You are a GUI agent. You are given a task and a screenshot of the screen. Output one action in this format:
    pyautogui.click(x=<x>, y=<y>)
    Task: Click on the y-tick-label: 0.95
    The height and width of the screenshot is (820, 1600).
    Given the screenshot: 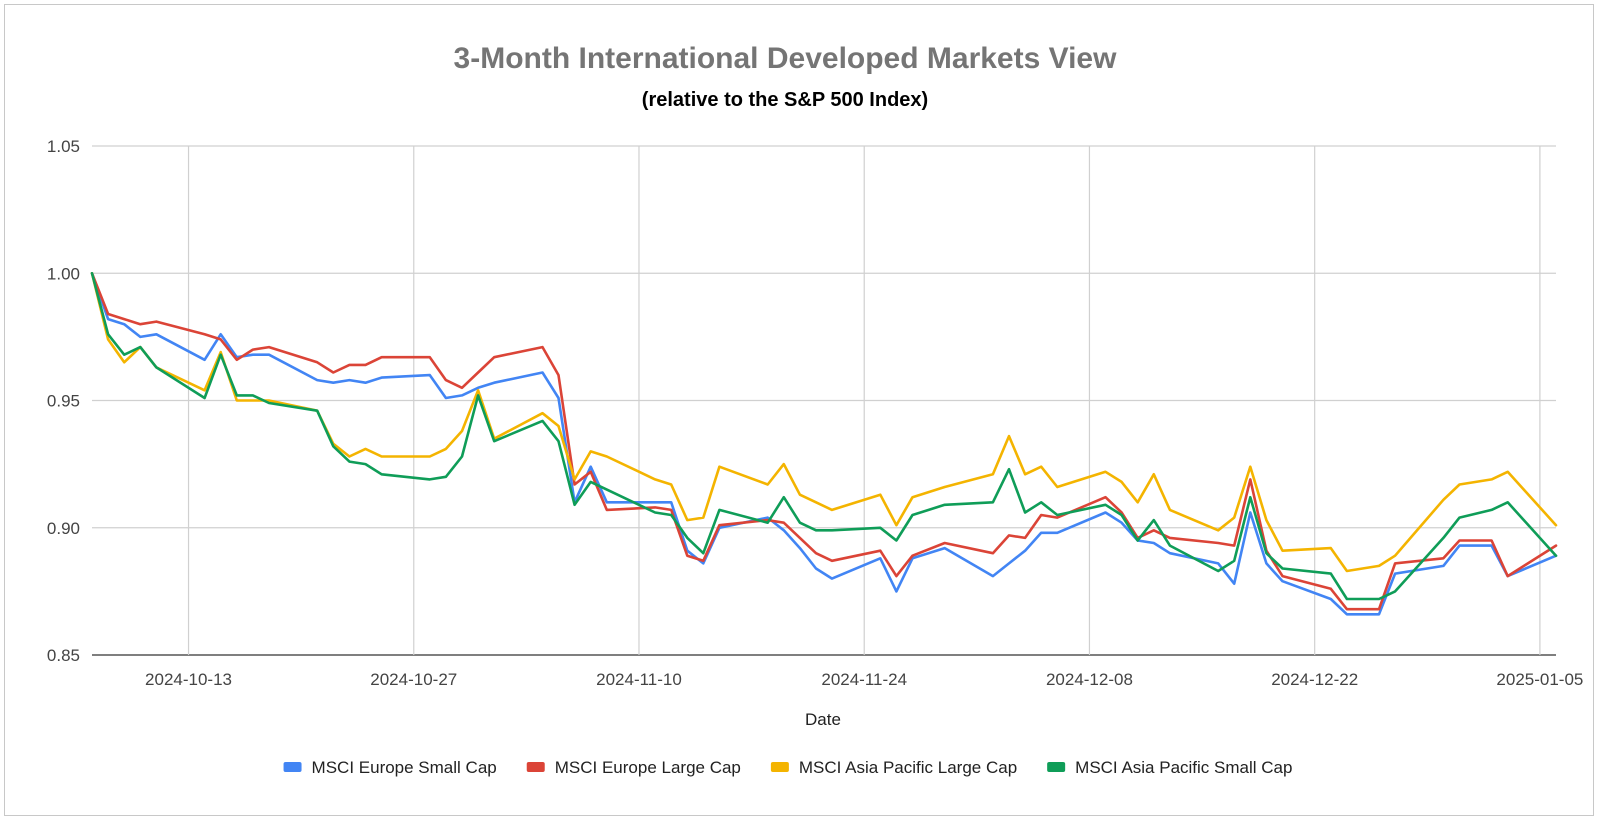 What is the action you would take?
    pyautogui.click(x=63, y=401)
    